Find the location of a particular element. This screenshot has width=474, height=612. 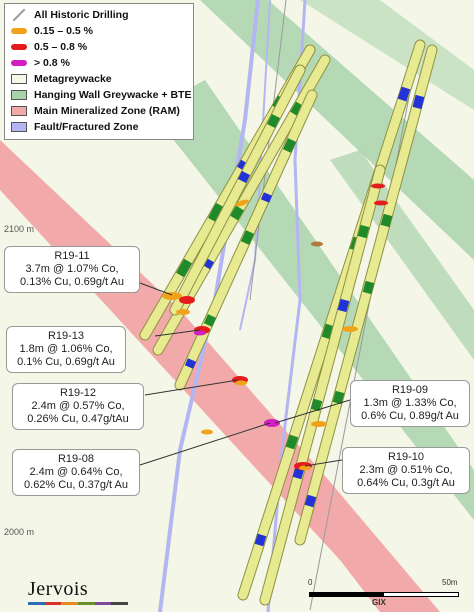

legend-label: Hanging Wall Greywacke + BTE is located at coordinates (113, 95).